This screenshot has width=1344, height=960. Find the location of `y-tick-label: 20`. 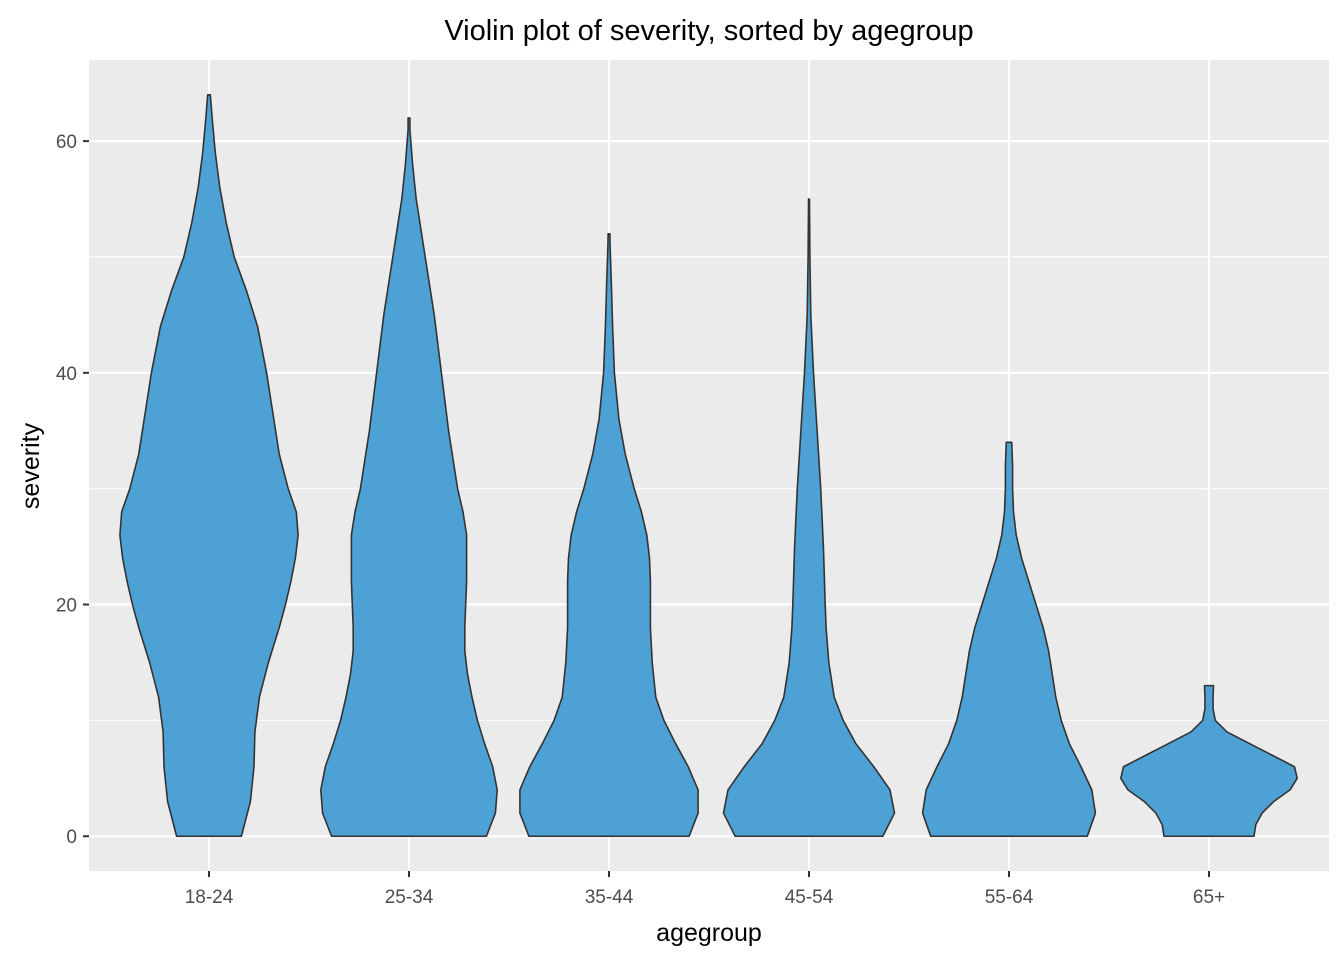

y-tick-label: 20 is located at coordinates (66, 606).